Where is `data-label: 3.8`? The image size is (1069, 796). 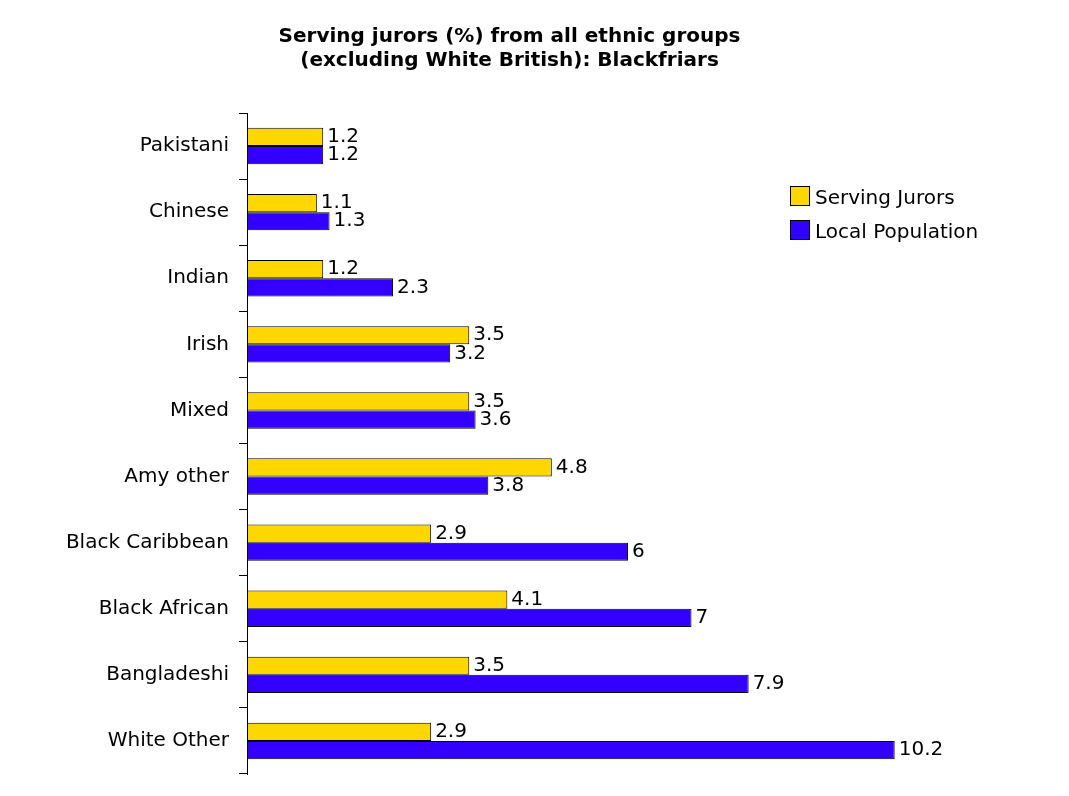
data-label: 3.8 is located at coordinates (508, 483).